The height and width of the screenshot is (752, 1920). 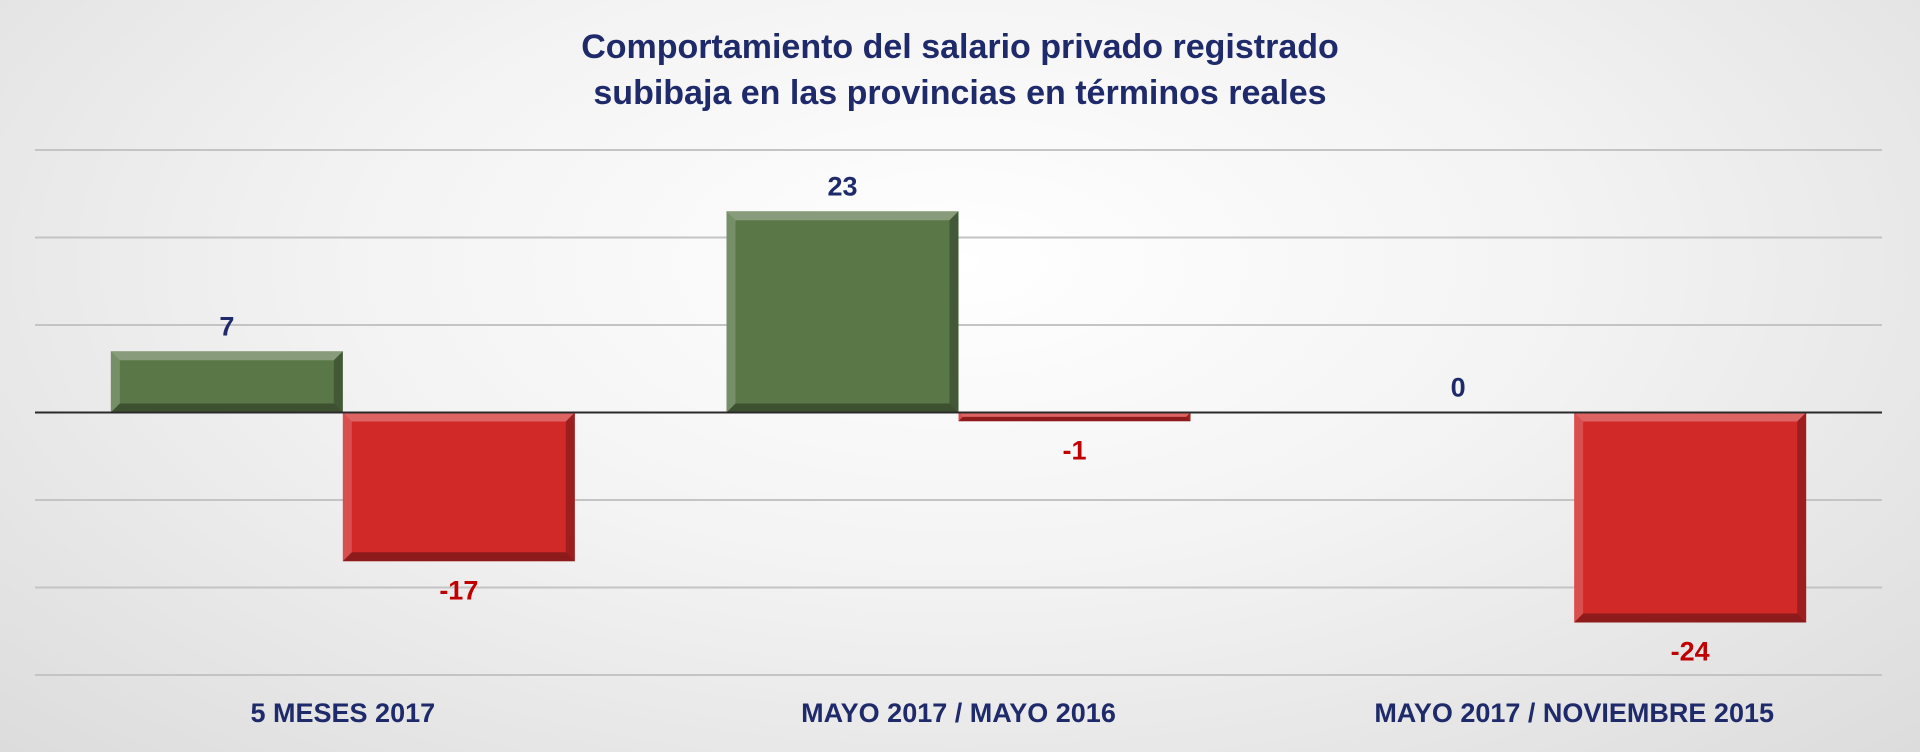 What do you see at coordinates (226, 326) in the screenshot?
I see `data-label: 7` at bounding box center [226, 326].